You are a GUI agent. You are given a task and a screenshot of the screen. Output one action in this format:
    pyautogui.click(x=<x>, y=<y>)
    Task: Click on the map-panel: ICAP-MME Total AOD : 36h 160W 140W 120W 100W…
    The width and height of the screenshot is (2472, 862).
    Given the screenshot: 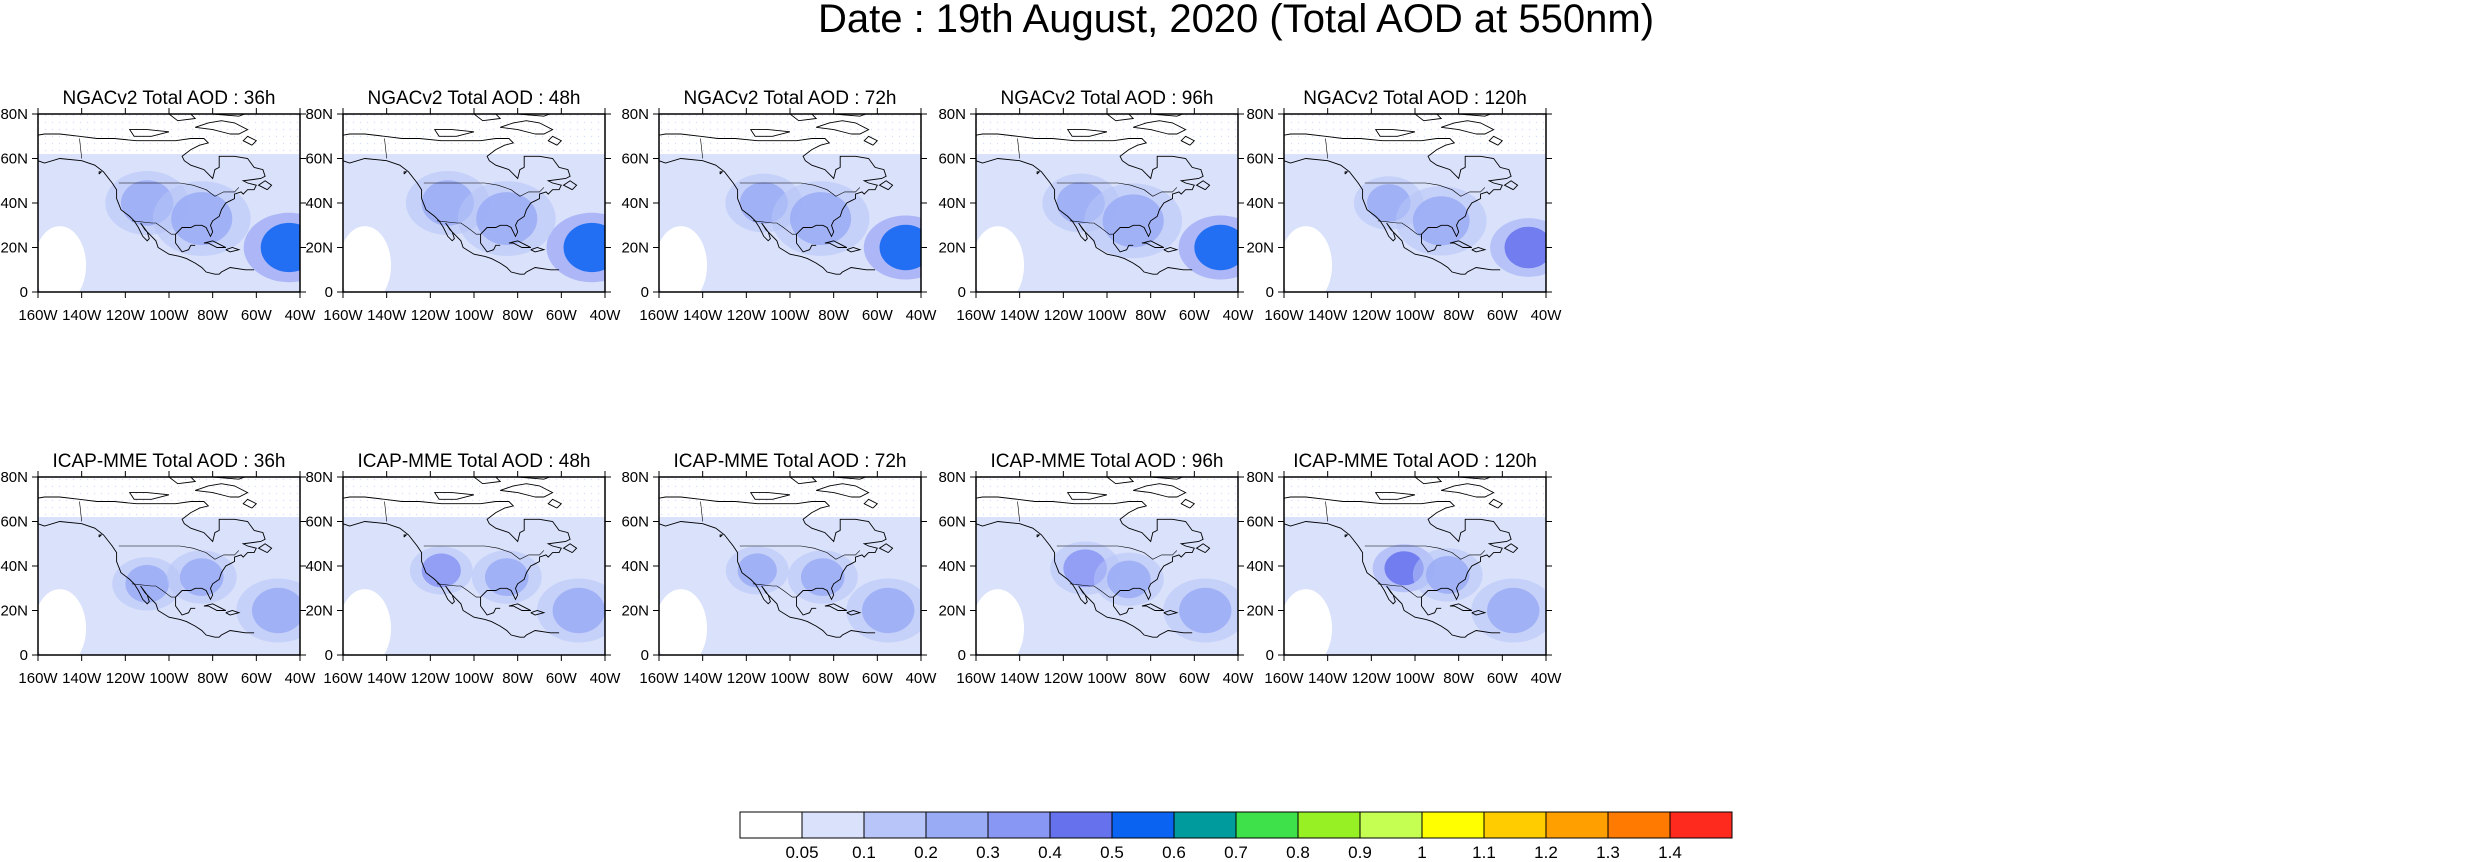 What is the action you would take?
    pyautogui.click(x=158, y=569)
    